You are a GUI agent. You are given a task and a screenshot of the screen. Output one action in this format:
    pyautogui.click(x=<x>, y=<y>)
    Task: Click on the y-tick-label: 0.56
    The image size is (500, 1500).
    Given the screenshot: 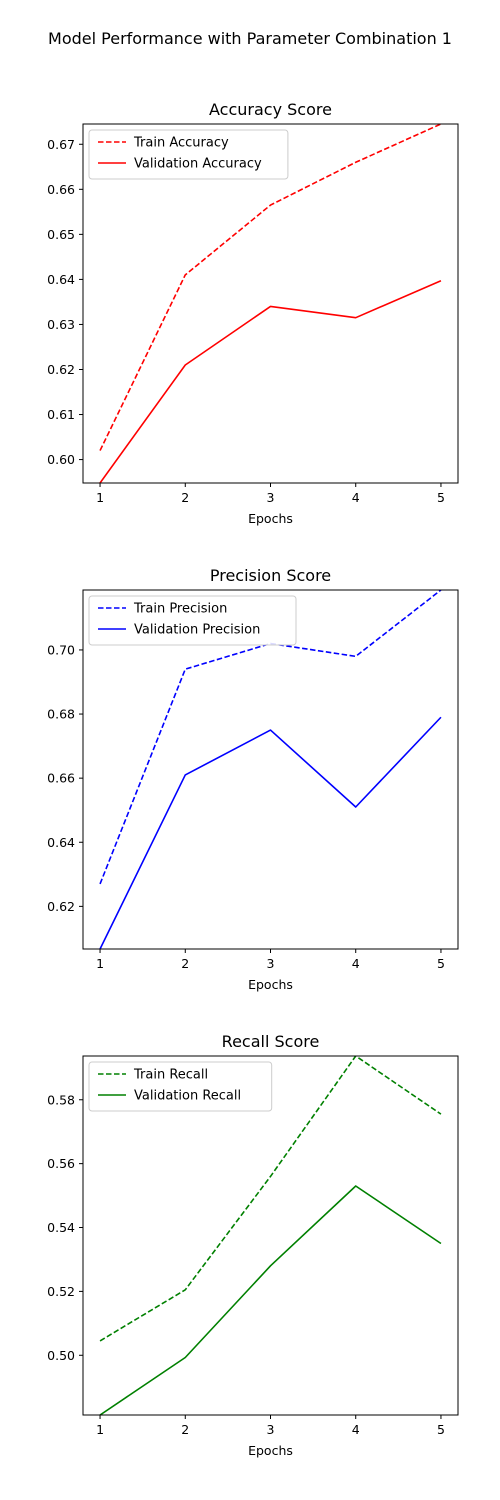 What is the action you would take?
    pyautogui.click(x=61, y=1163)
    